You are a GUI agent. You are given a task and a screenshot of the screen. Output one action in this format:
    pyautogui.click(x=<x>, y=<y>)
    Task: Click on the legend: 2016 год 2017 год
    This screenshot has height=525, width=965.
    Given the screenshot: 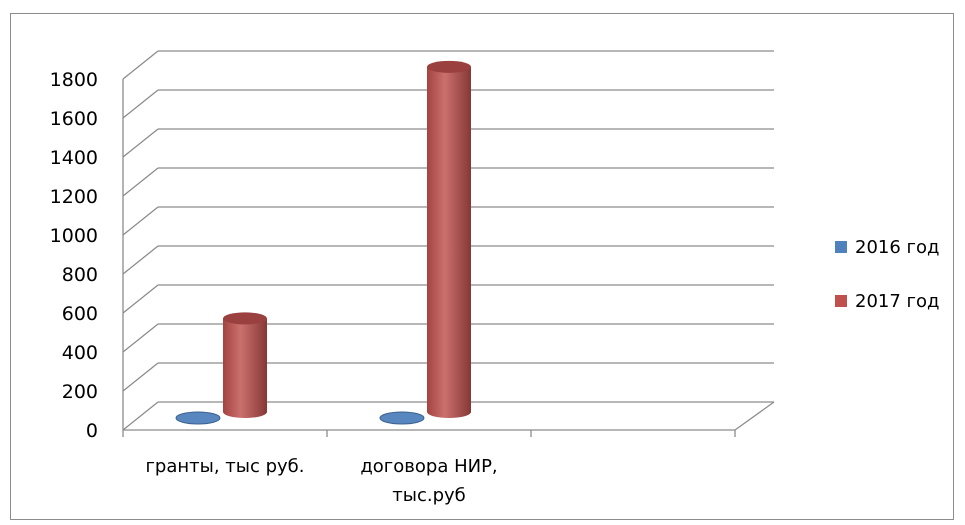 What is the action you would take?
    pyautogui.click(x=887, y=274)
    